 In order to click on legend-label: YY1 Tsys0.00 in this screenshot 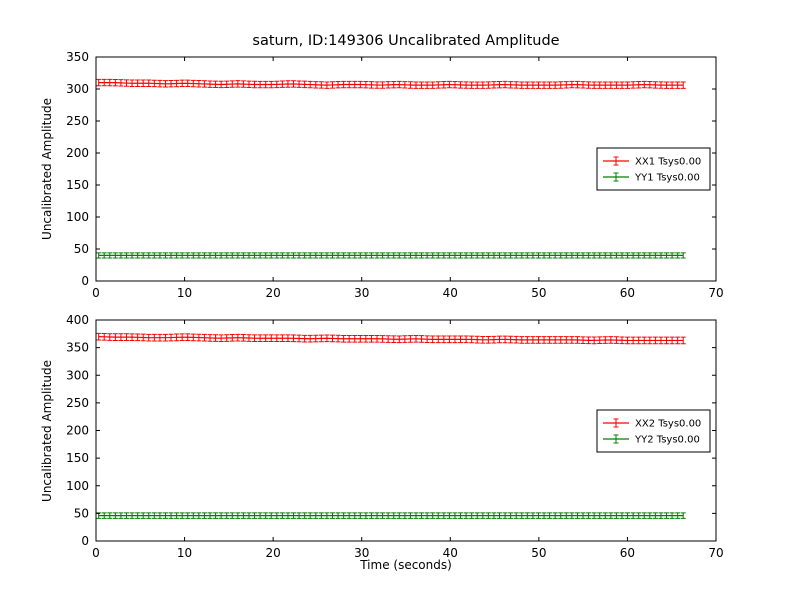, I will do `click(667, 178)`.